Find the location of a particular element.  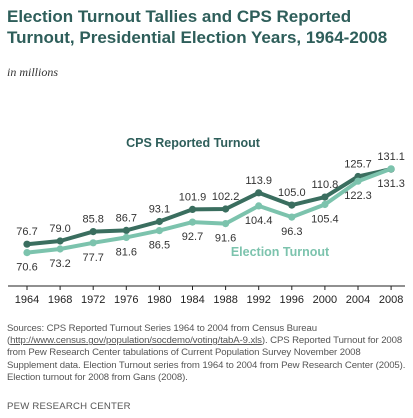

data-label-cps-reported-turnout: 79.0 is located at coordinates (59, 229).